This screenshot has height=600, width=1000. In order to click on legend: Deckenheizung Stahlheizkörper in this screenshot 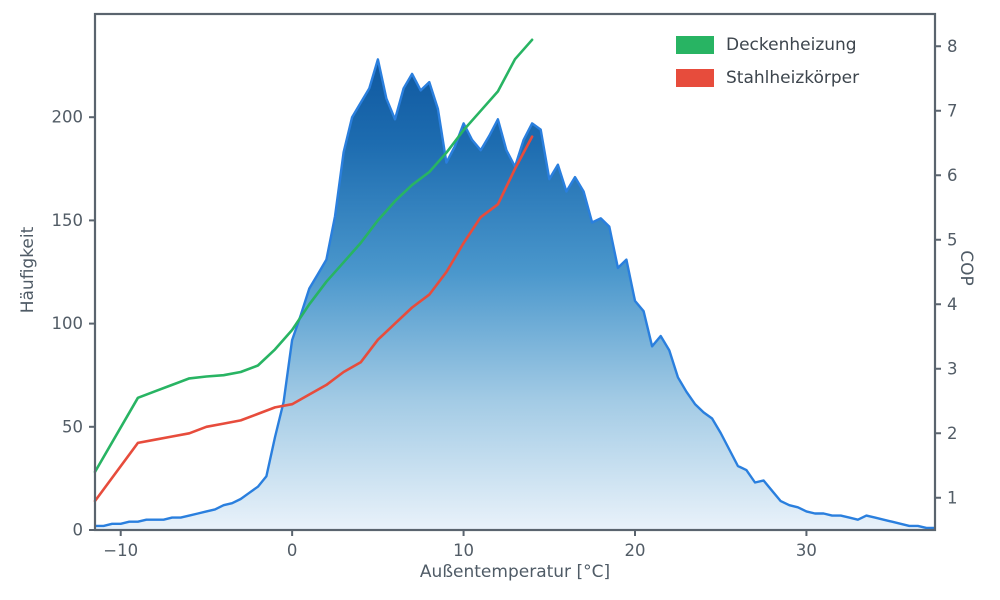, I will do `click(769, 61)`.